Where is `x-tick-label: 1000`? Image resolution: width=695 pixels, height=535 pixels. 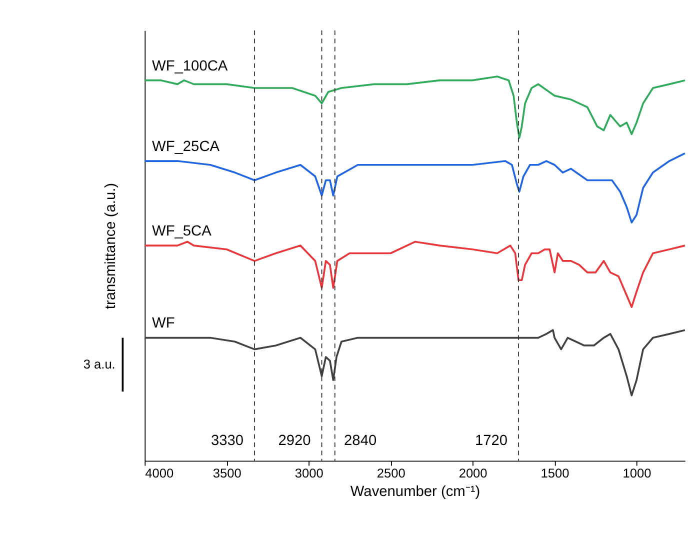
x-tick-label: 1000 is located at coordinates (637, 473).